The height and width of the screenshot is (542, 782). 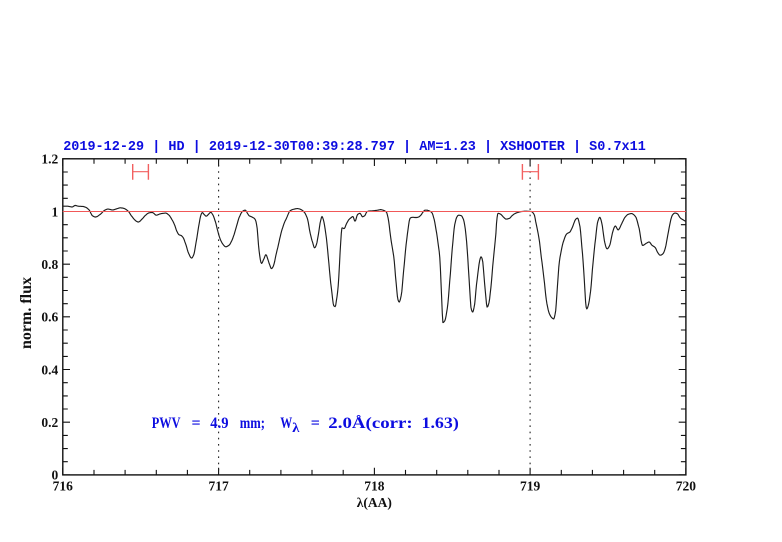 What do you see at coordinates (286, 423) in the screenshot?
I see `svg-text: W` at bounding box center [286, 423].